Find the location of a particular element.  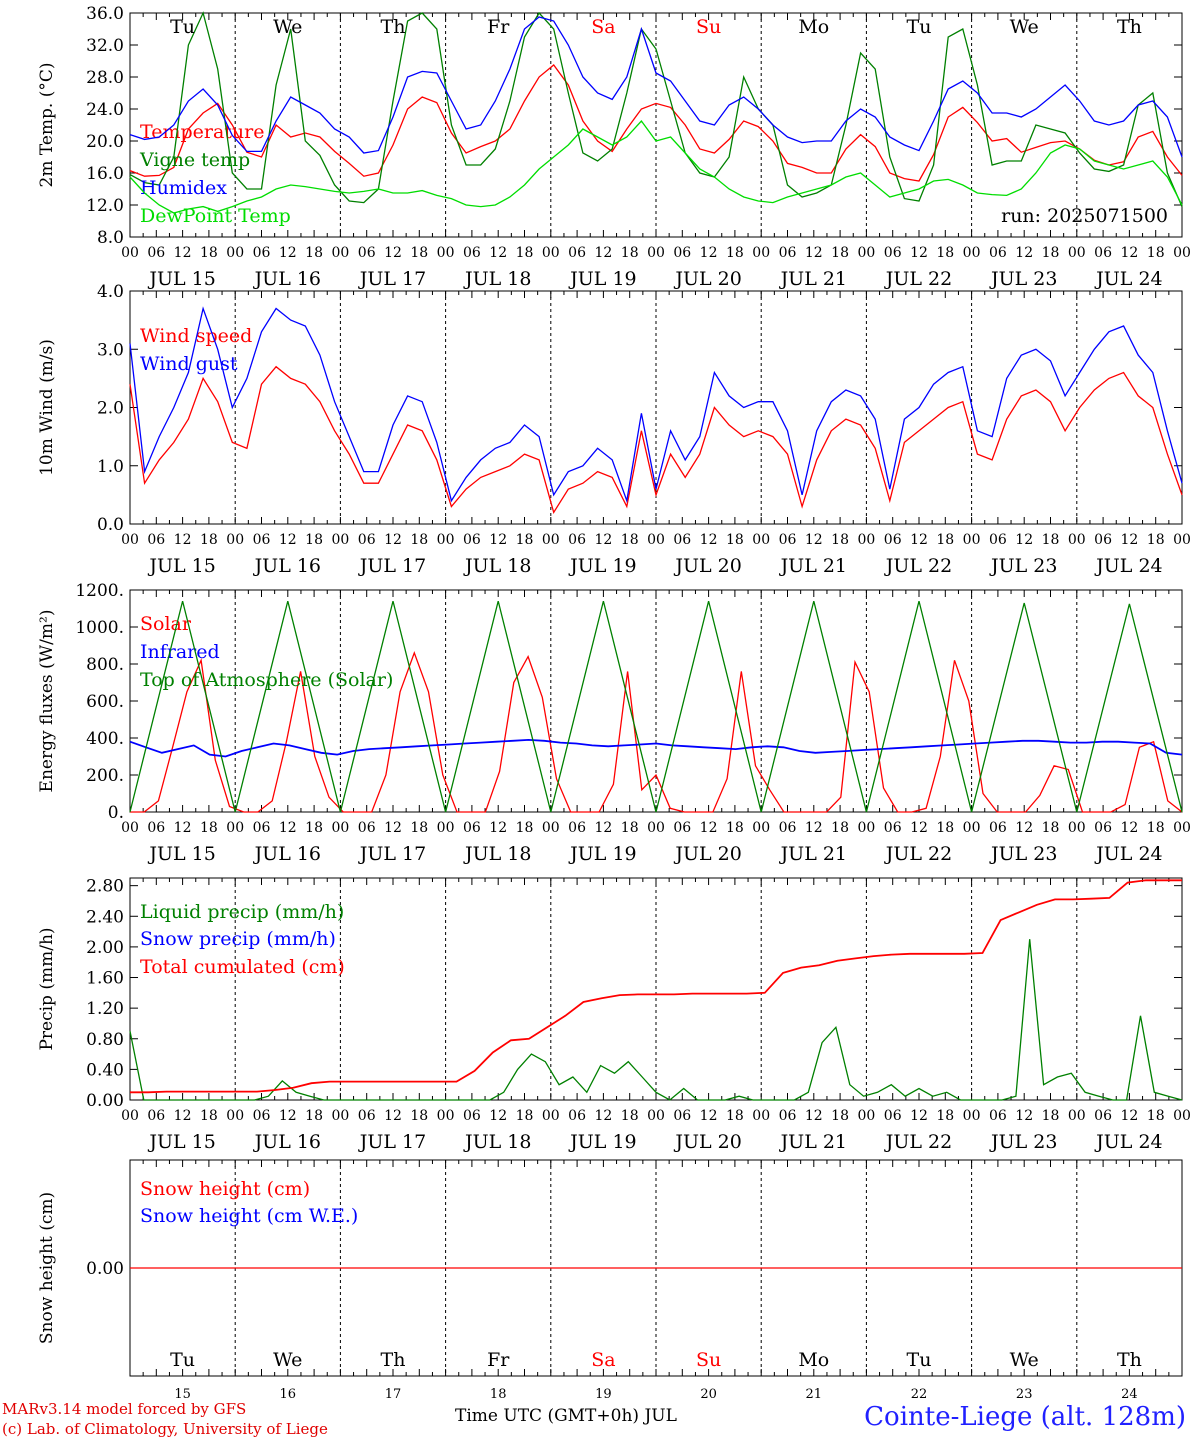

y-tick-label: 2.40 is located at coordinates (105, 917).